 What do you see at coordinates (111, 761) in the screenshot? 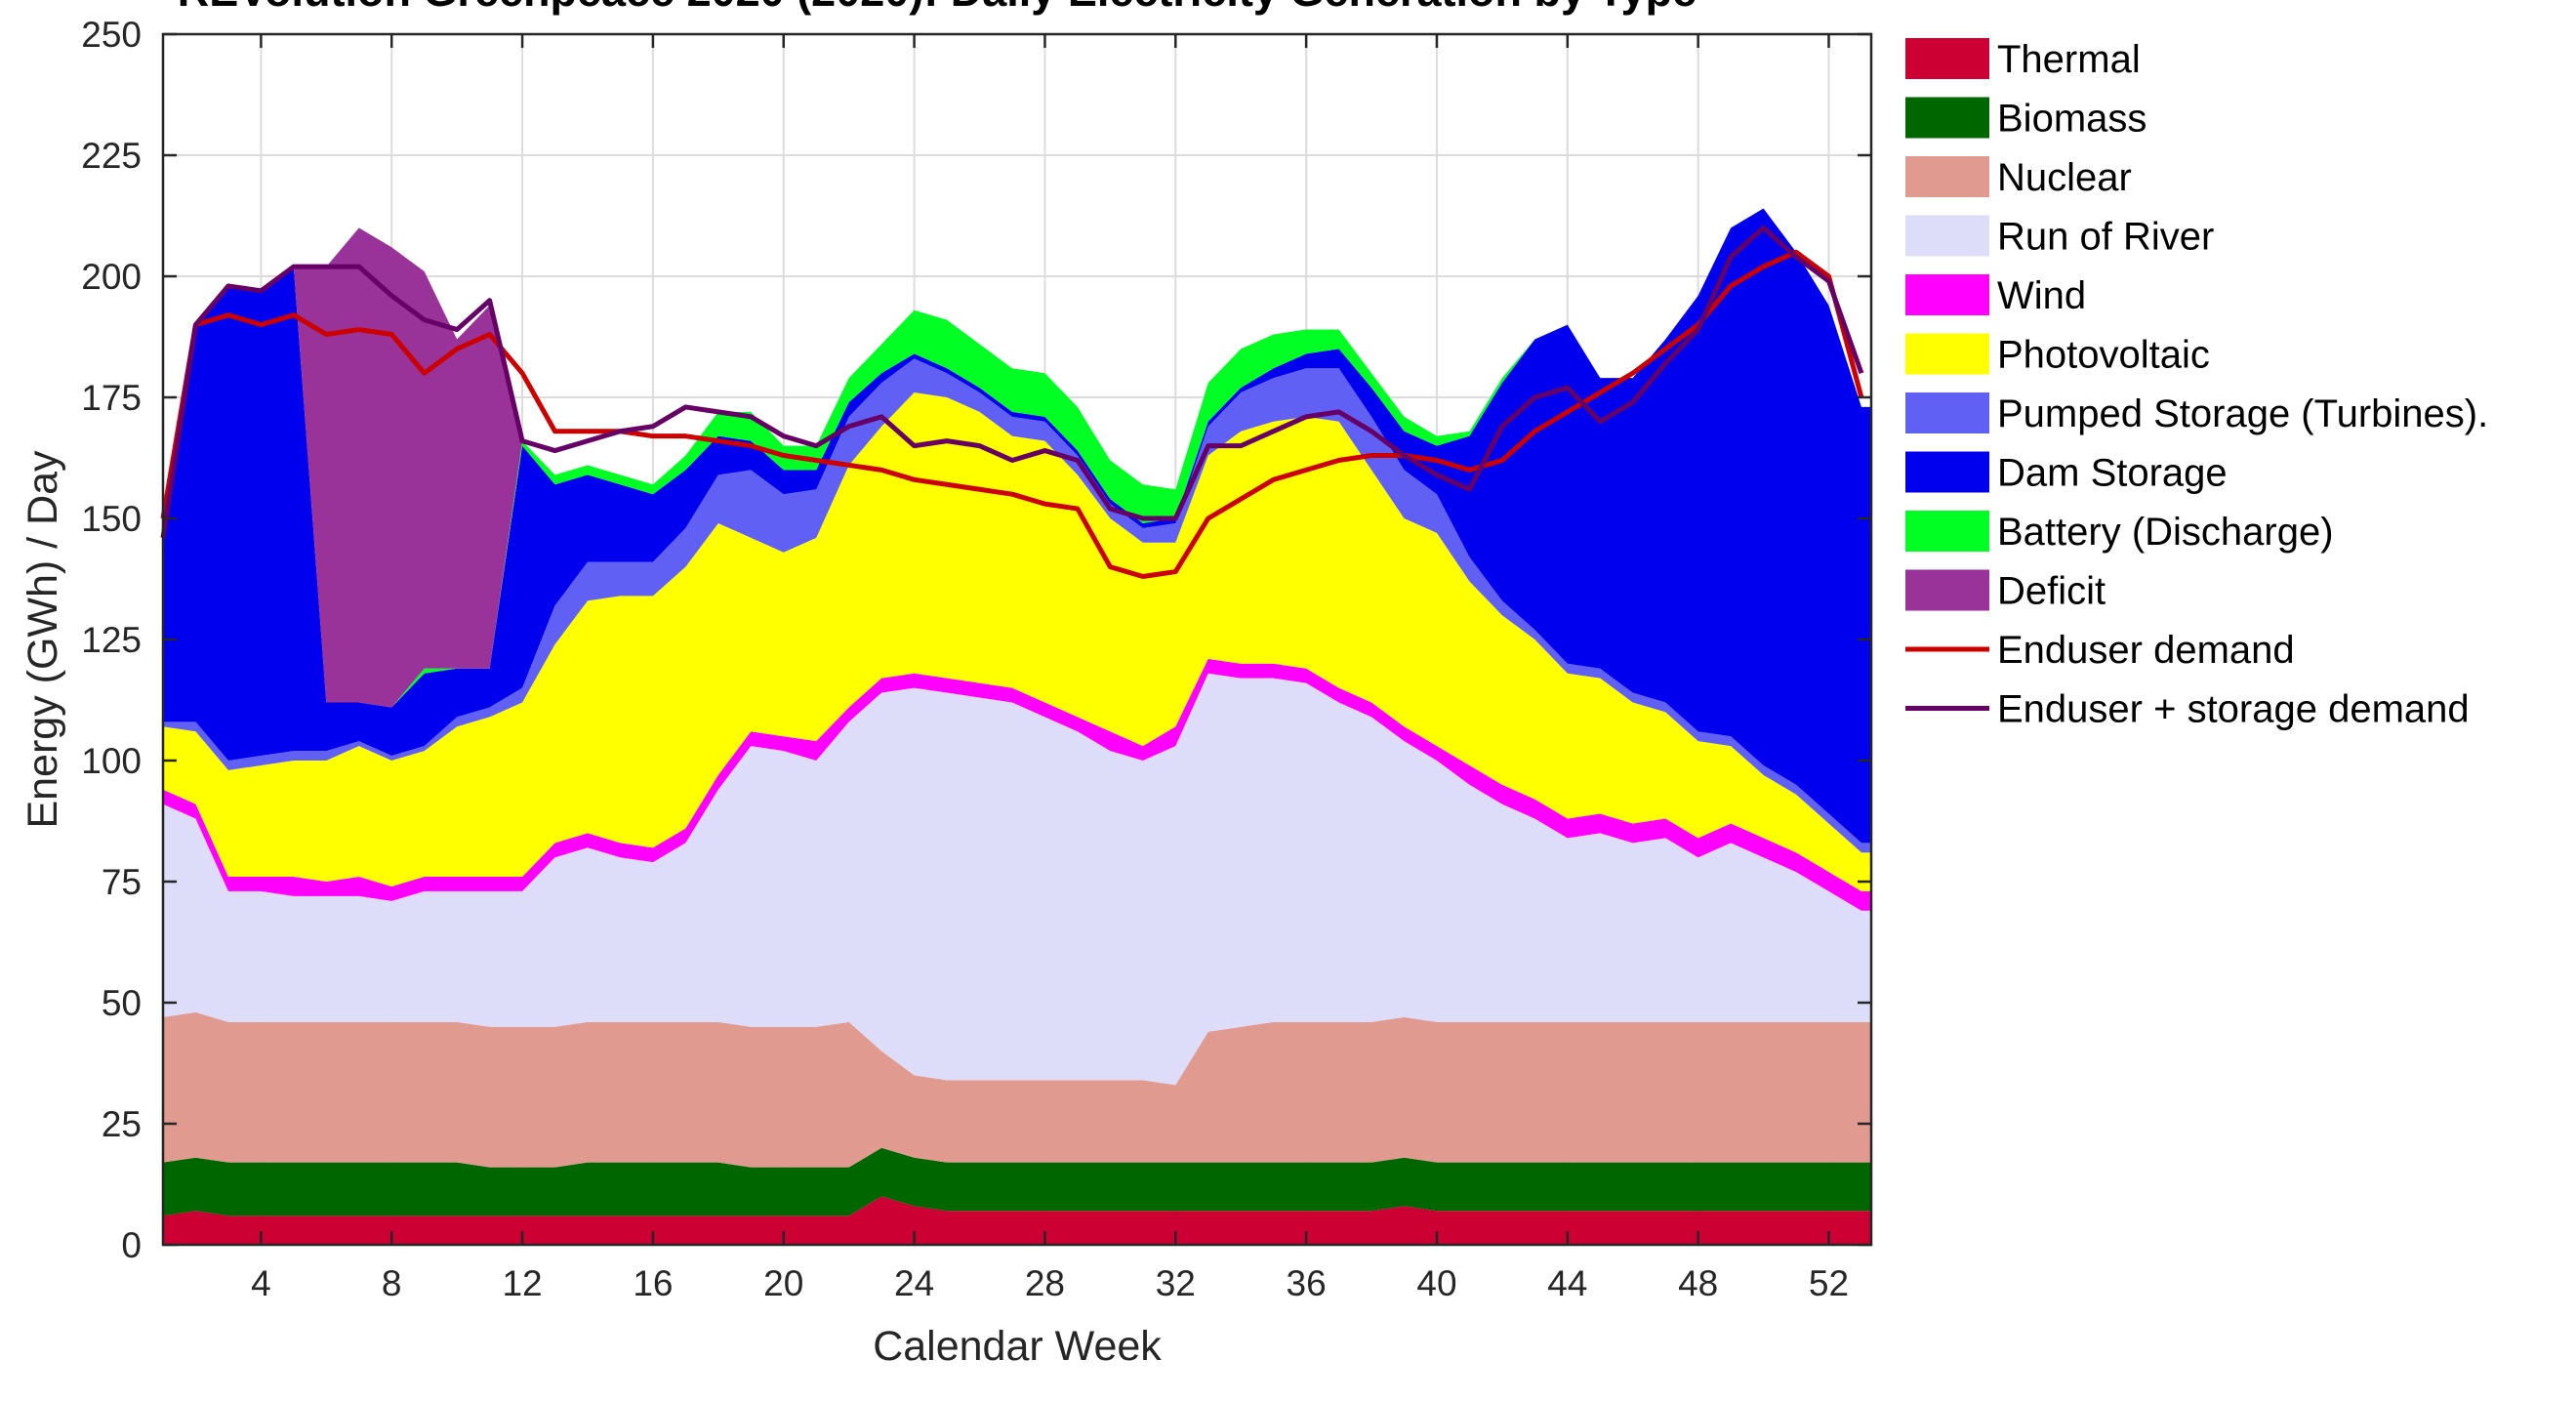
I see `y-tick-label: 100` at bounding box center [111, 761].